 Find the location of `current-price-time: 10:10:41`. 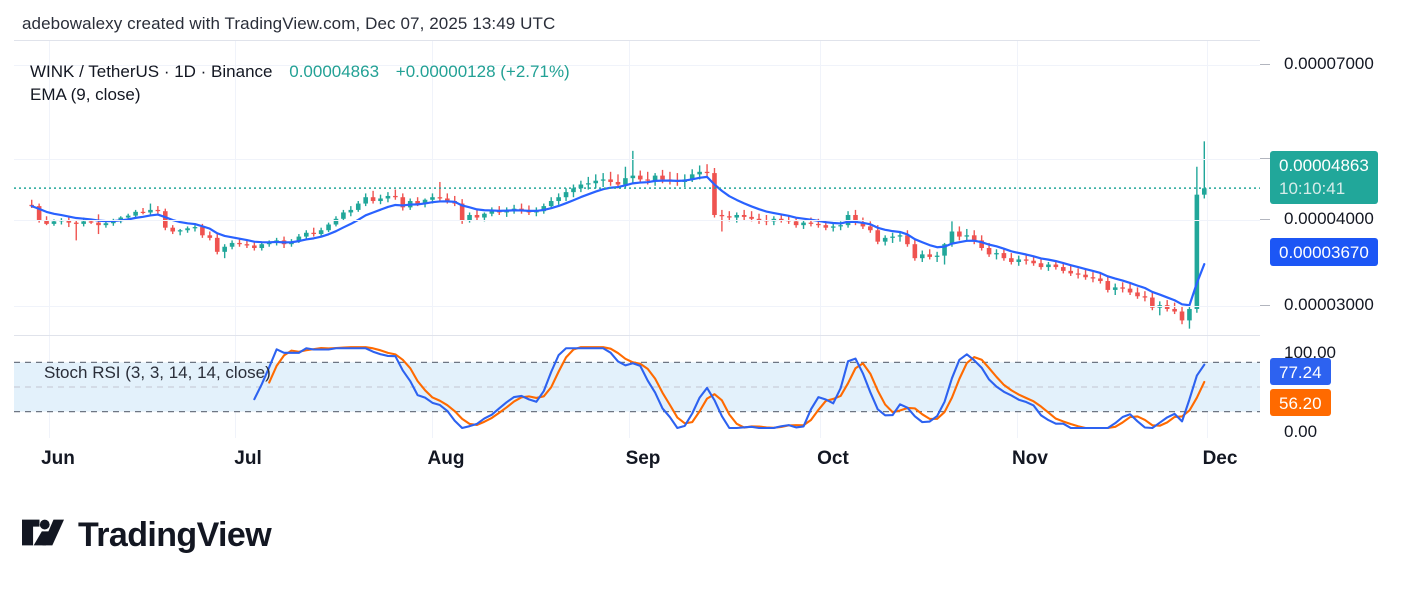

current-price-time: 10:10:41 is located at coordinates (1312, 188).